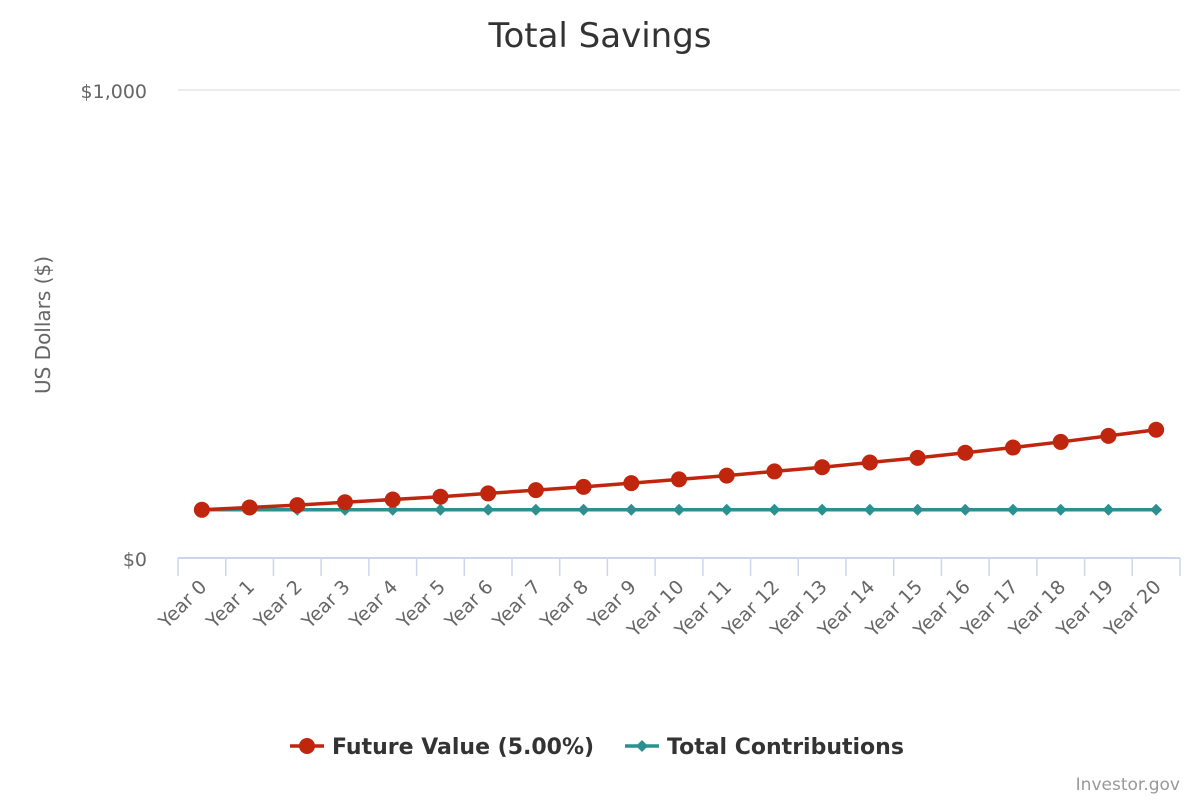 This screenshot has width=1200, height=800. Describe the element at coordinates (231, 605) in the screenshot. I see `x-tick-label: Year 1` at that location.